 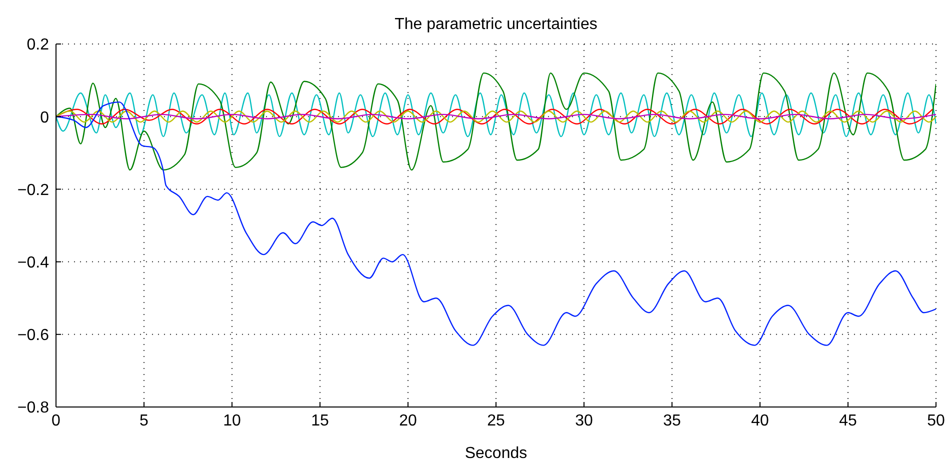 I want to click on x-tick-label: 30, so click(x=584, y=421).